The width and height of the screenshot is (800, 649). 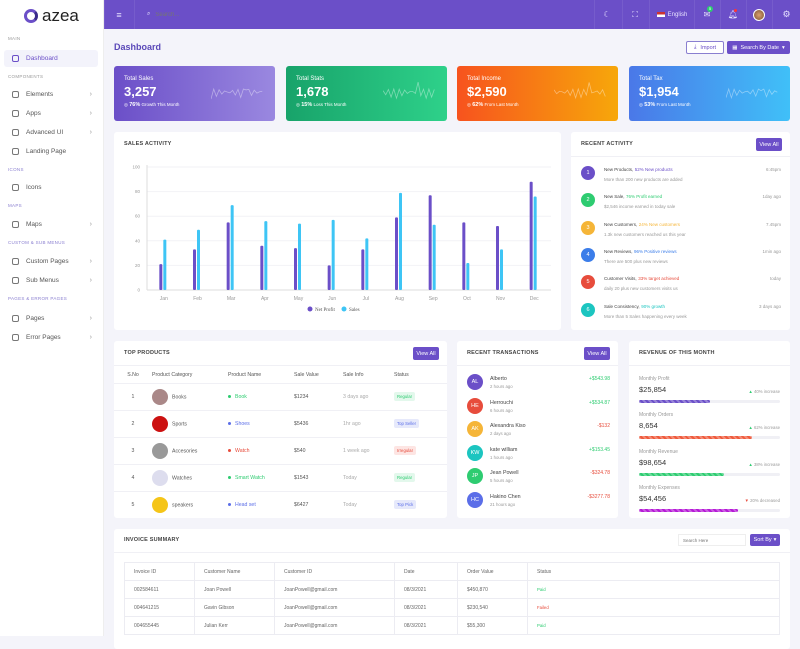 What do you see at coordinates (133, 478) in the screenshot?
I see `serial-number: 4` at bounding box center [133, 478].